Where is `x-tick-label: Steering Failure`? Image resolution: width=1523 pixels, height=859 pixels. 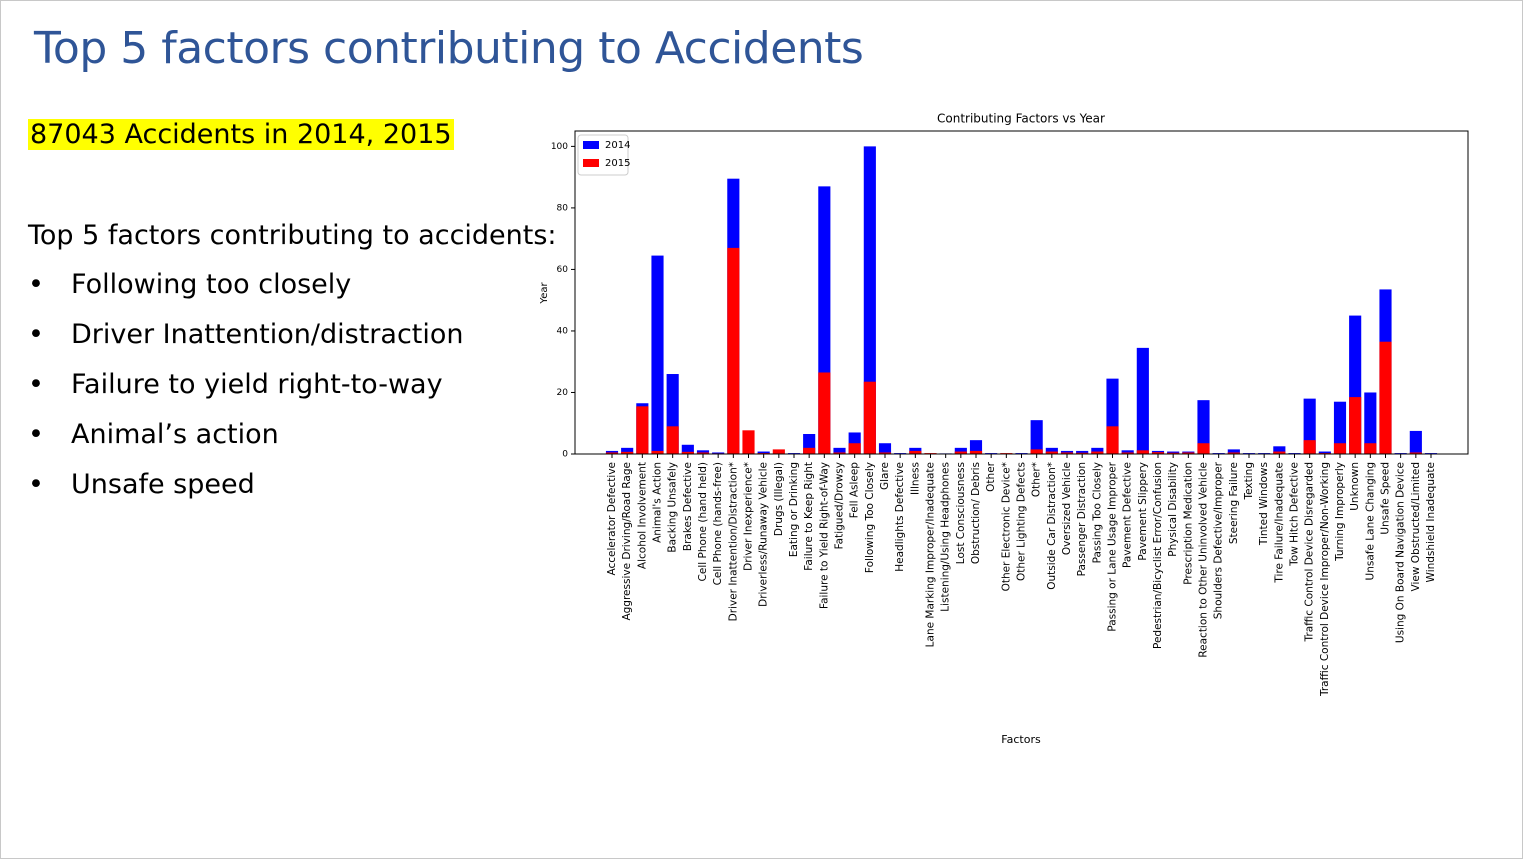 x-tick-label: Steering Failure is located at coordinates (1234, 503).